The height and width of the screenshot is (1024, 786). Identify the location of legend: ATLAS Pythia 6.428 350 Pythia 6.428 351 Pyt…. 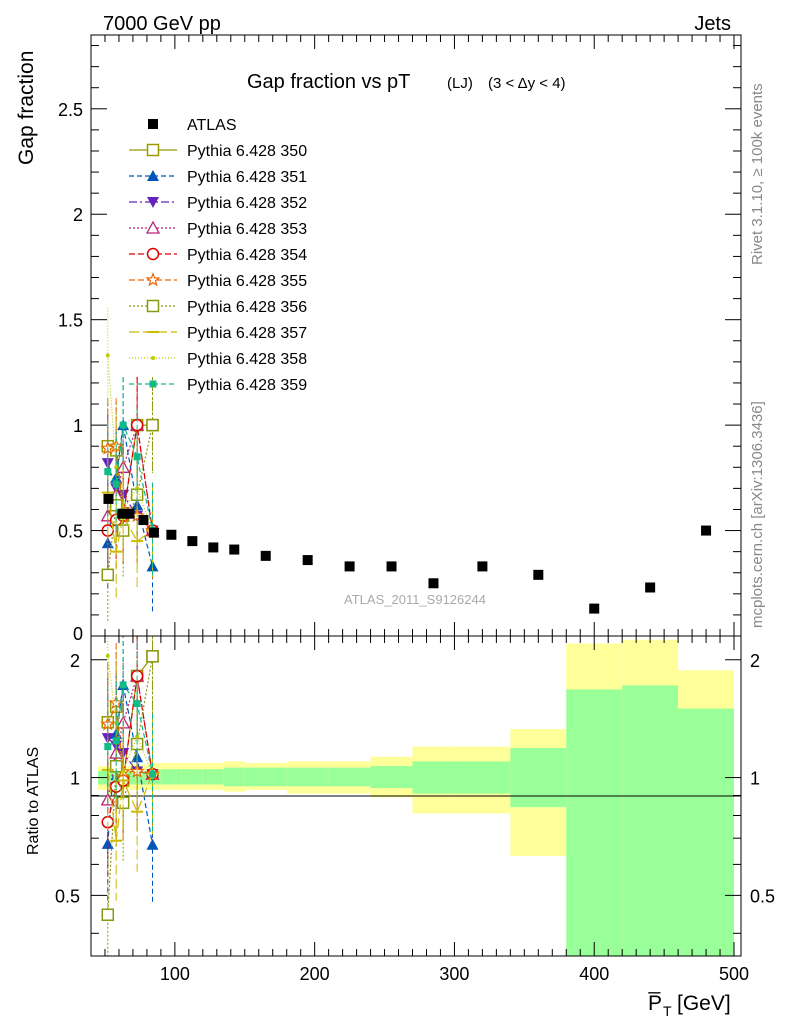
(218, 255).